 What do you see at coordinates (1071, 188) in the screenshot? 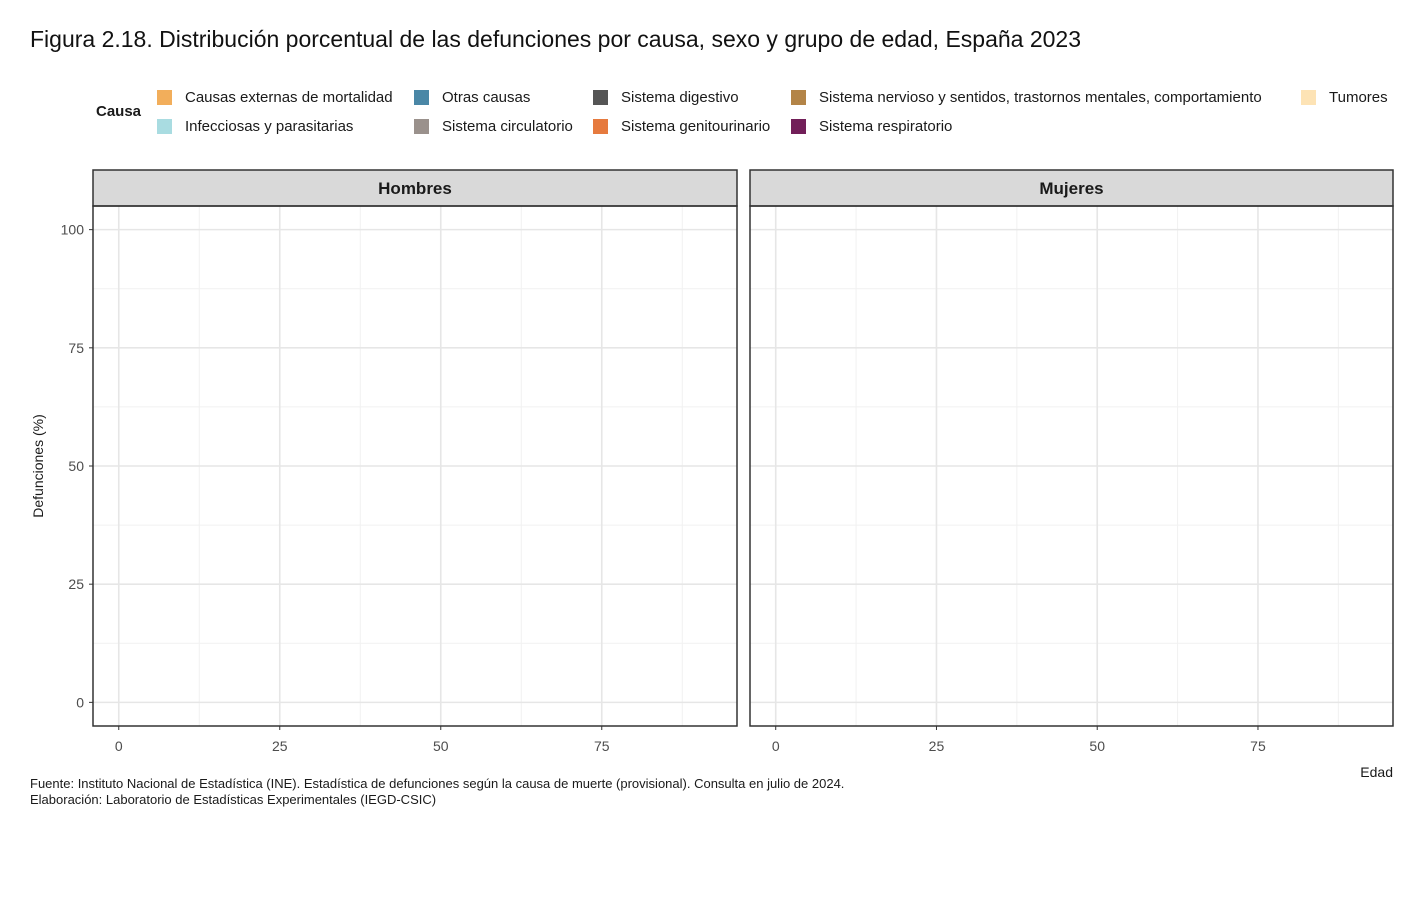
I see `facet-label: Mujeres` at bounding box center [1071, 188].